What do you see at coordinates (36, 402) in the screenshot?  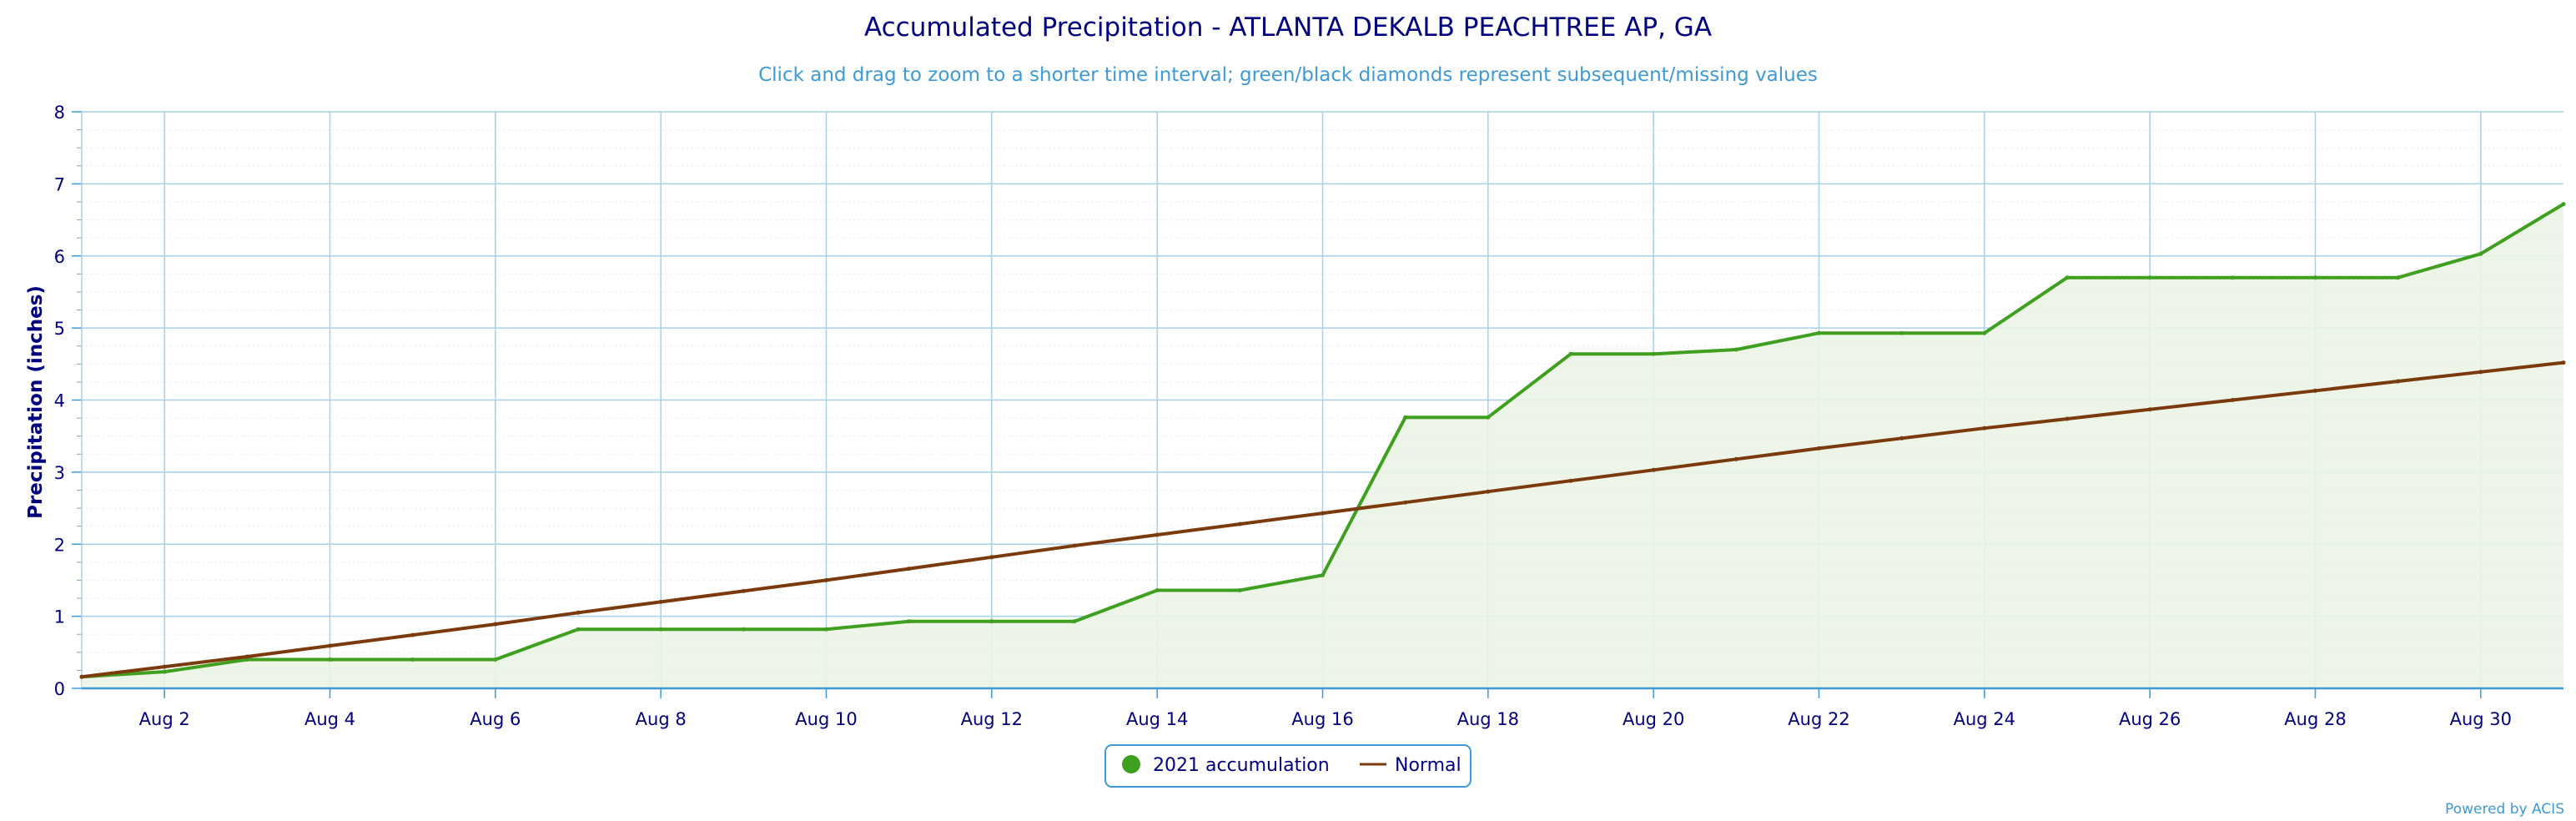 I see `y-axis-label: Precipitation (inches)` at bounding box center [36, 402].